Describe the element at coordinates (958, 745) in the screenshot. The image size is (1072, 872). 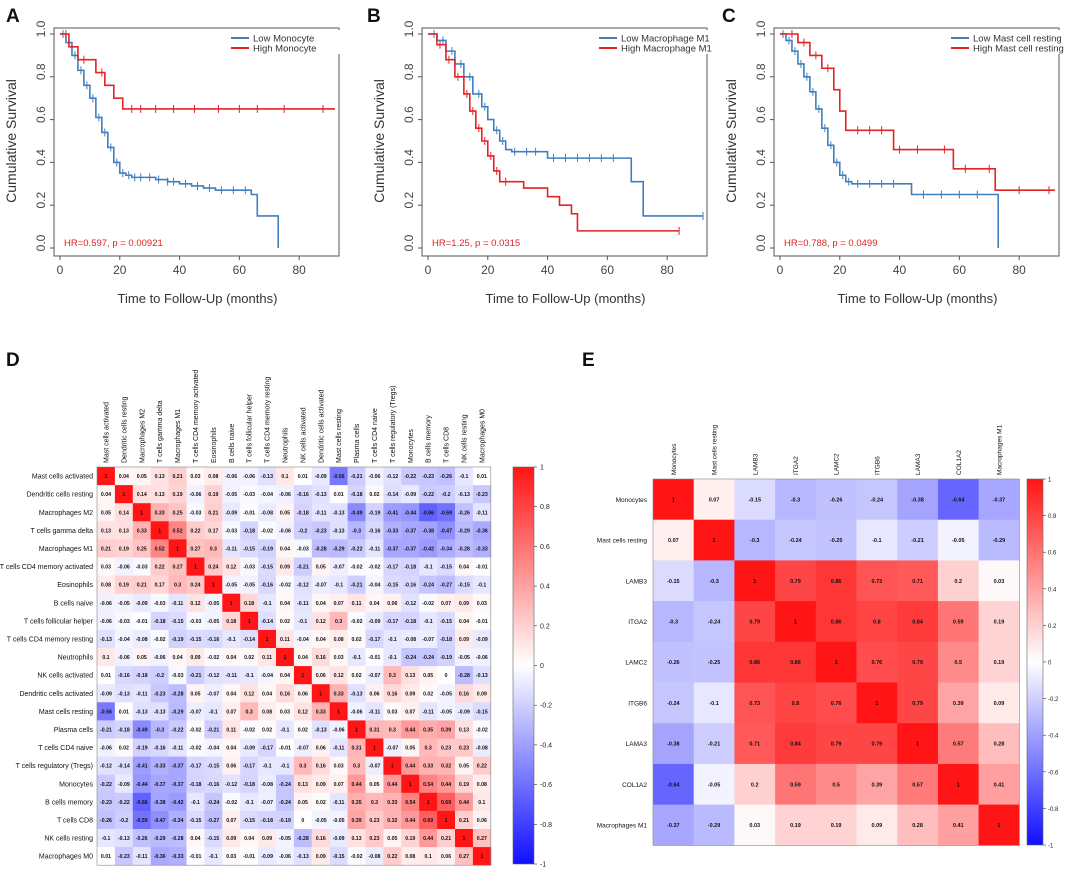
I see `cell-value: 0.57` at that location.